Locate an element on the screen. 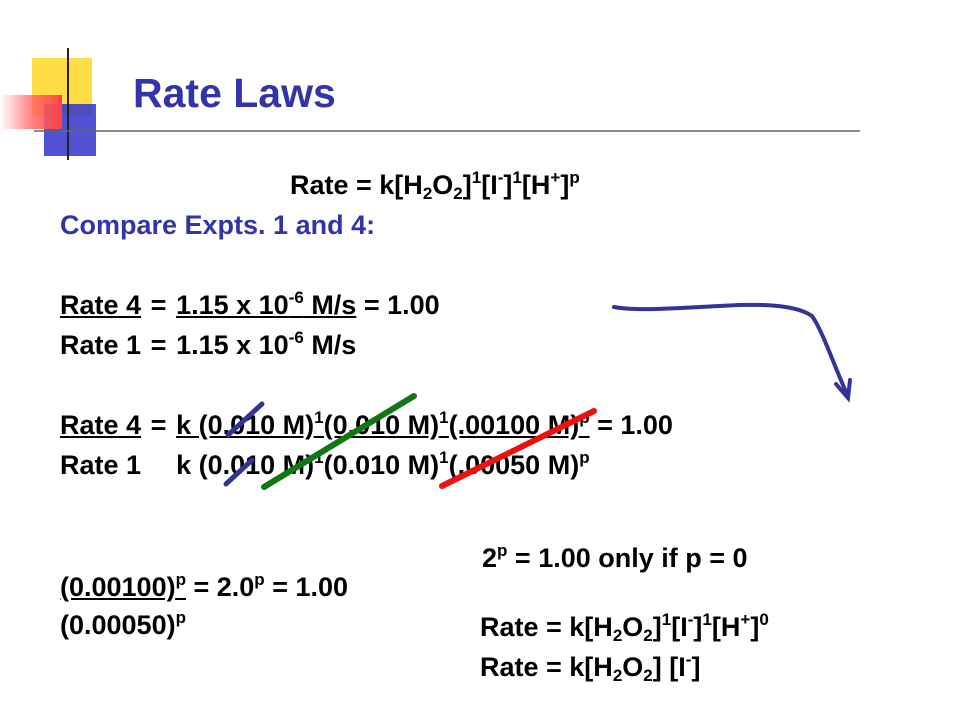 The width and height of the screenshot is (960, 720). arrow-stroke is located at coordinates (730, 348).